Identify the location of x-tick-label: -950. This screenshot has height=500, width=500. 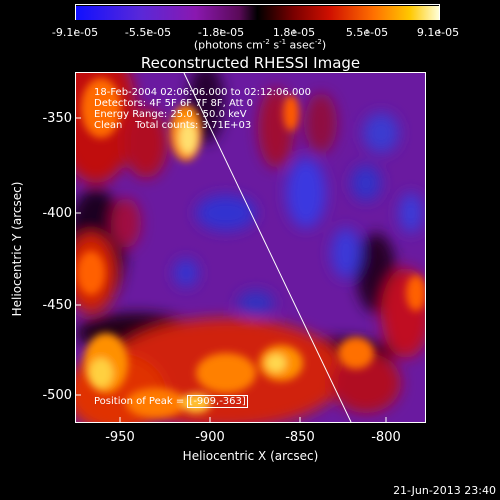
(120, 437).